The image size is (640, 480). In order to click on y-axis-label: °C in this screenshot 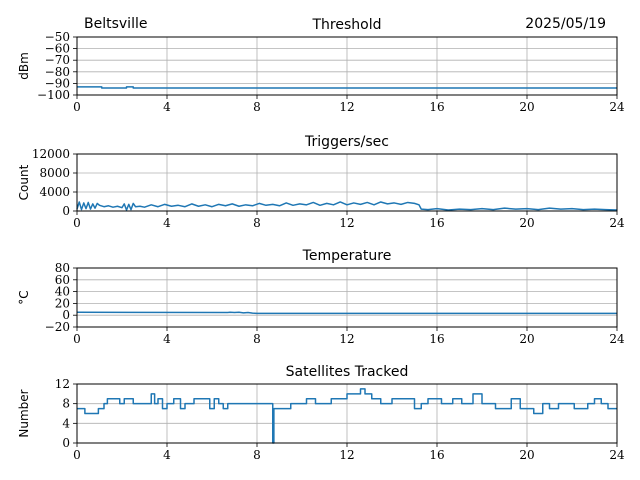, I will do `click(24, 297)`.